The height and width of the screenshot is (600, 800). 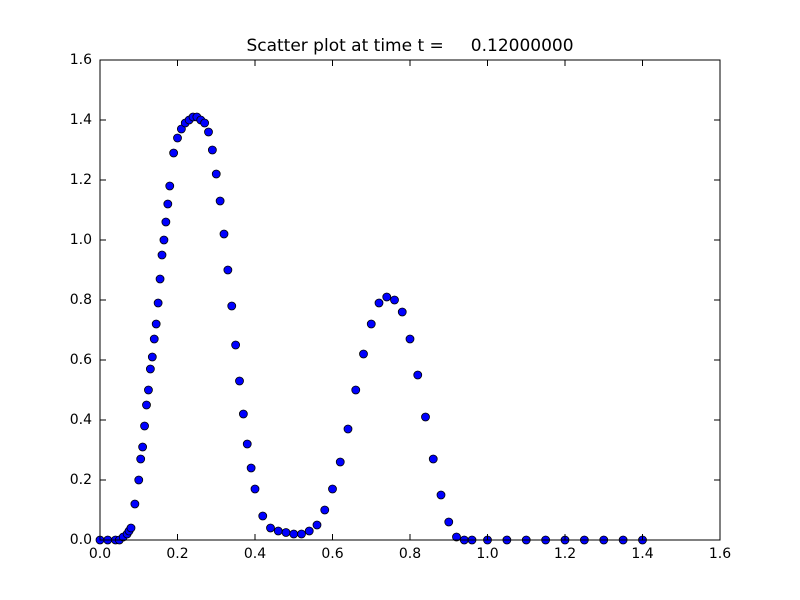 What do you see at coordinates (409, 46) in the screenshot?
I see `chart-title: Scatter plot at time t = 0.12000000` at bounding box center [409, 46].